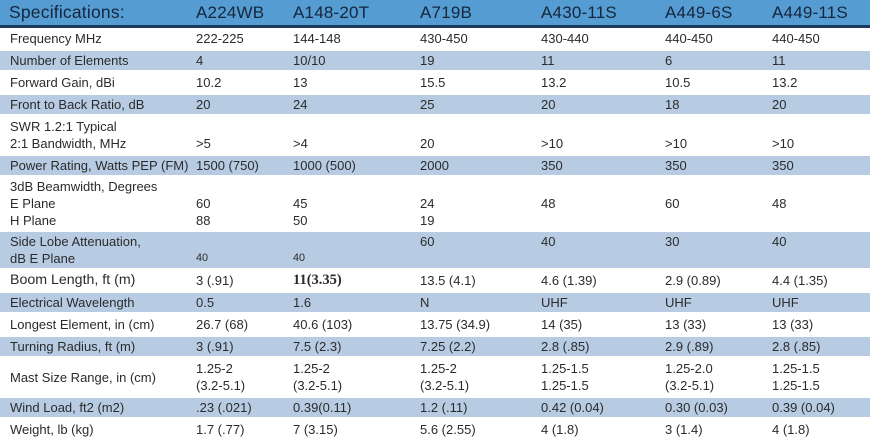  I want to click on row-label: Side Lobe Attenuation, dB E Plane, so click(98, 250).